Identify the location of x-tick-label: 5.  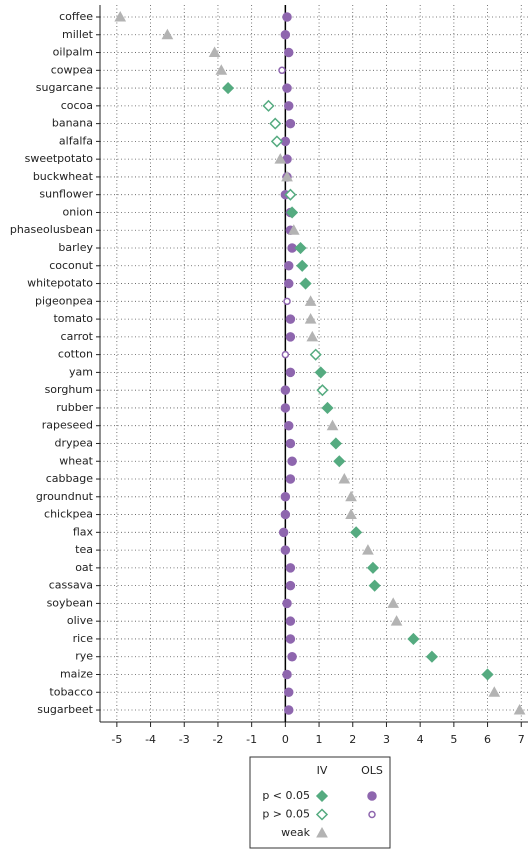
(453, 739).